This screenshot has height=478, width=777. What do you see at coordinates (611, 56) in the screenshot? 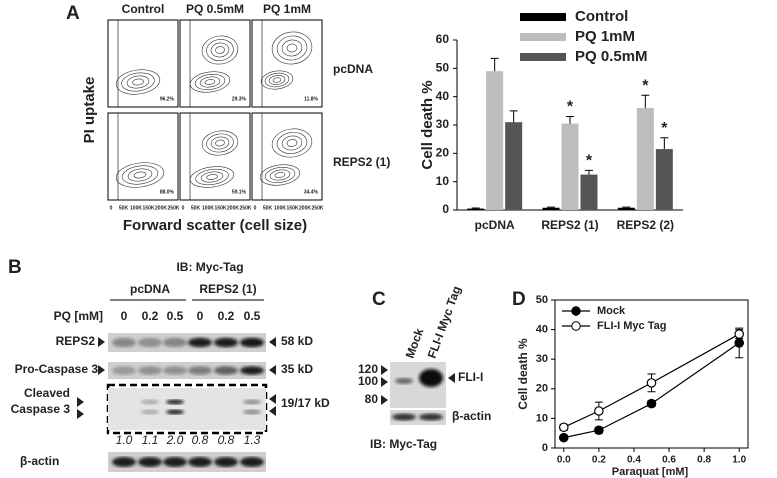
I see `legend-label: PQ 0.5mM` at bounding box center [611, 56].